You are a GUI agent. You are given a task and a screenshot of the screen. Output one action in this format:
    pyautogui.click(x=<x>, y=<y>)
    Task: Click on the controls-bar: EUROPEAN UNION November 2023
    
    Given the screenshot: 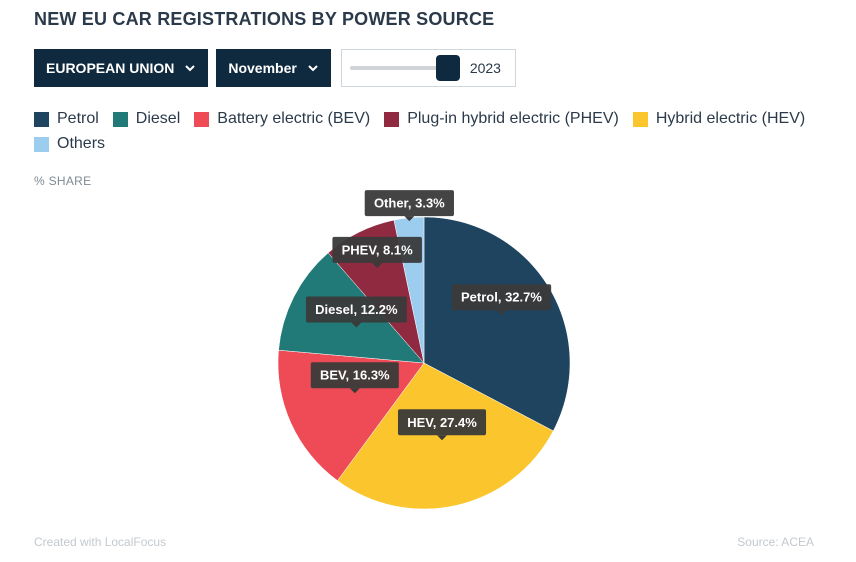 What is the action you would take?
    pyautogui.click(x=275, y=68)
    